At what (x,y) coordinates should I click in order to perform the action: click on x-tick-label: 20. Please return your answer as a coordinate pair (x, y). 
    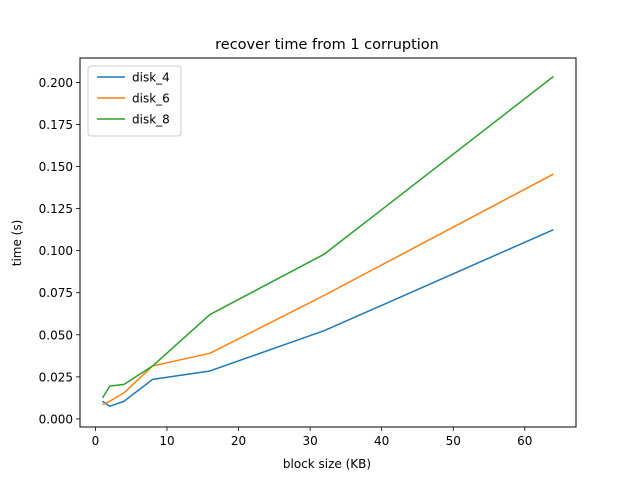
    Looking at the image, I should click on (238, 441).